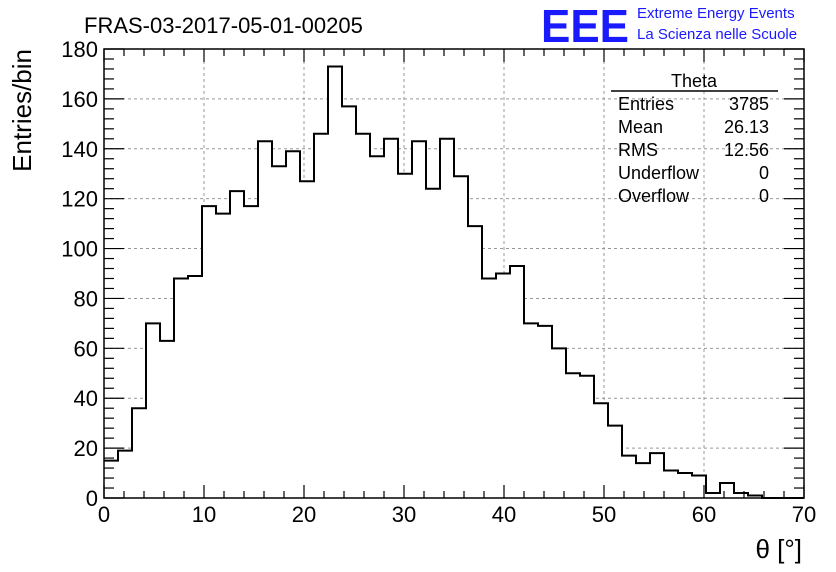 This screenshot has height=572, width=836. Describe the element at coordinates (92, 498) in the screenshot. I see `y-tick-label: 0` at that location.